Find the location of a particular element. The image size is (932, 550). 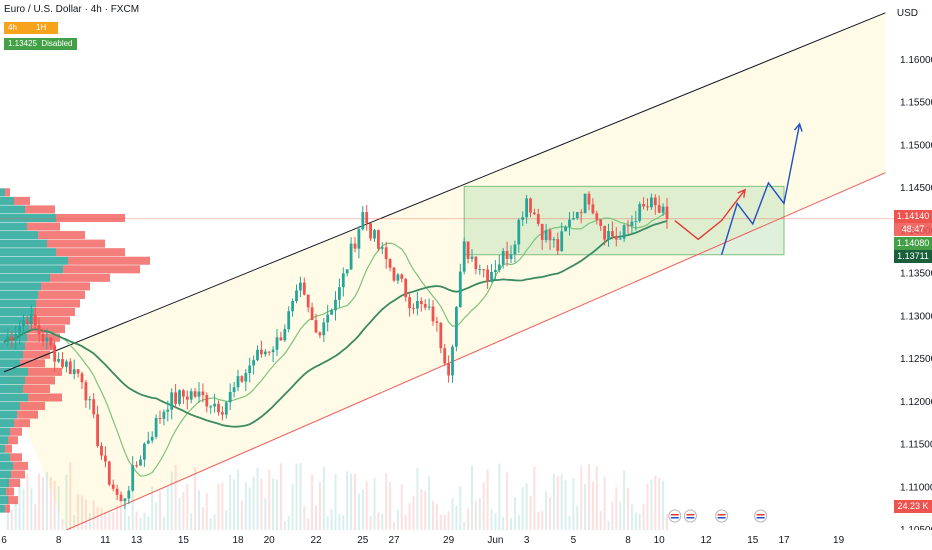

badge-timeframe-4h: 4h is located at coordinates (20, 28).